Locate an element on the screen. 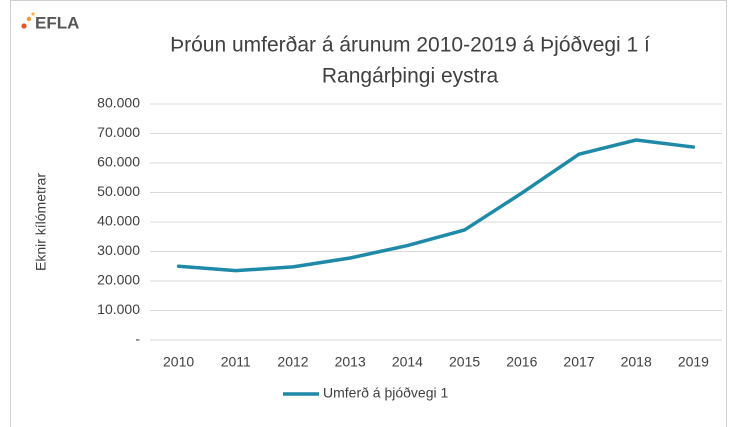 The image size is (737, 427). y-tick-label: 40.000 is located at coordinates (118, 221).